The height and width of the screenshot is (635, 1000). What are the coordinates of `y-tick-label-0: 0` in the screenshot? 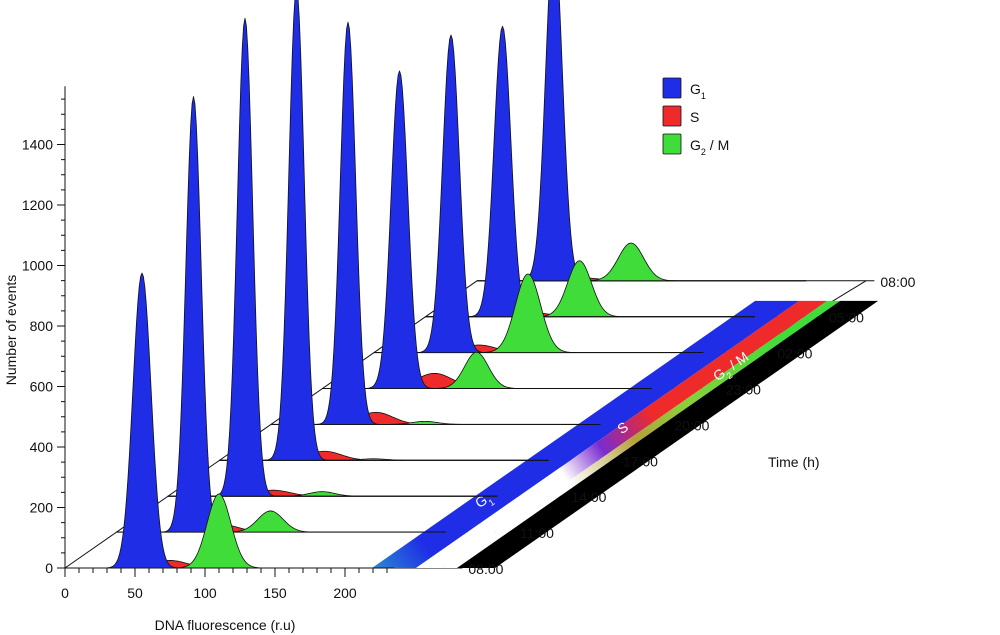 It's located at (49, 568).